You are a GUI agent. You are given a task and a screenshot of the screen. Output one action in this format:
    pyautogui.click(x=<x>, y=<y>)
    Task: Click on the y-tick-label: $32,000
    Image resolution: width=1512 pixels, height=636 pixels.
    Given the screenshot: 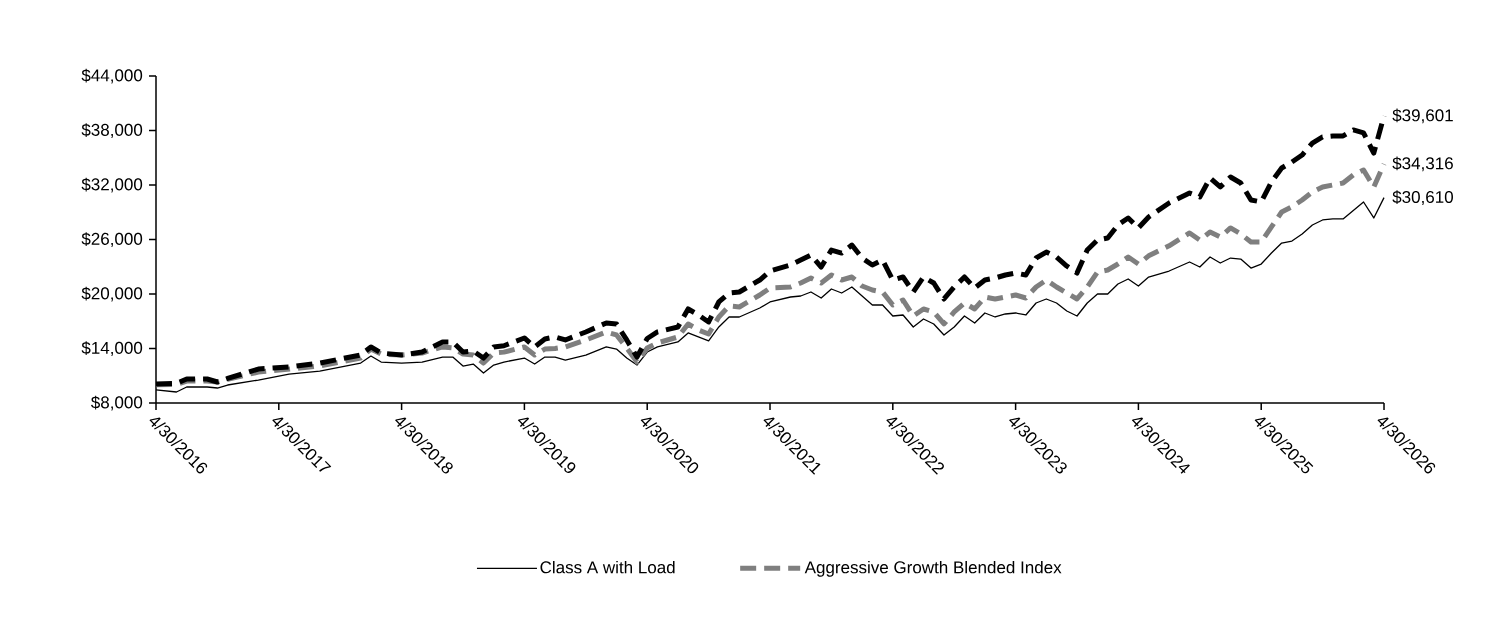 What is the action you would take?
    pyautogui.click(x=112, y=185)
    